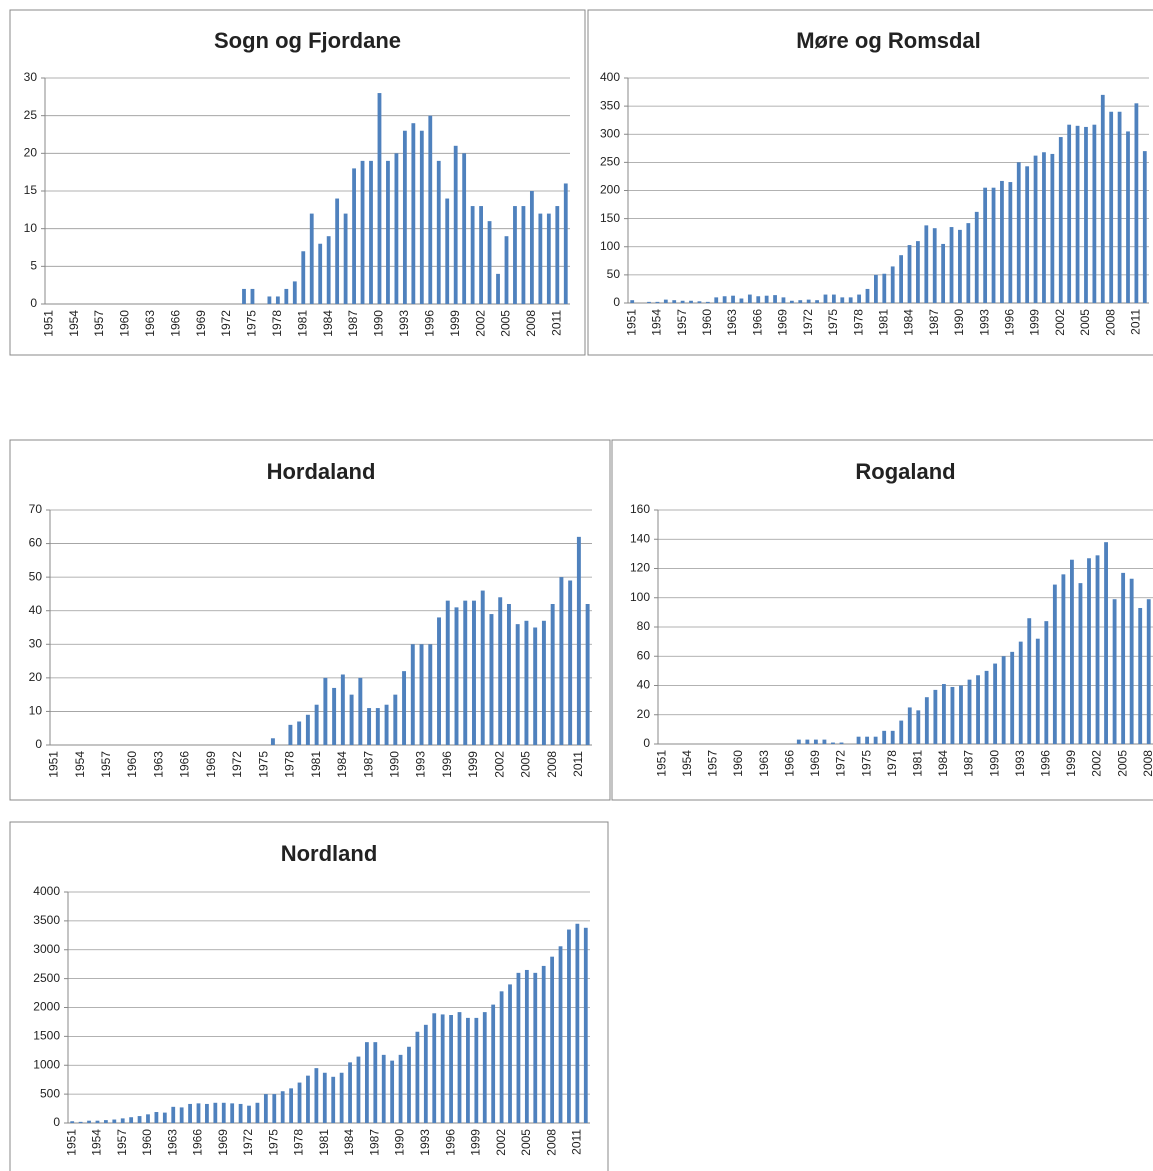 The image size is (1153, 1171). What do you see at coordinates (31, 153) in the screenshot?
I see `y-tick-label: 20` at bounding box center [31, 153].